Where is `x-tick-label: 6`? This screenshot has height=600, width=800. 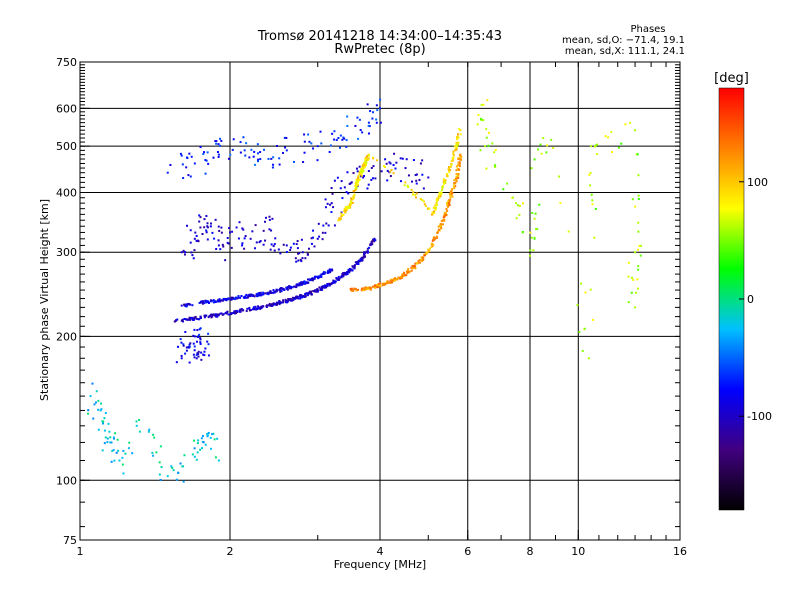 x-tick-label: 6 is located at coordinates (467, 551).